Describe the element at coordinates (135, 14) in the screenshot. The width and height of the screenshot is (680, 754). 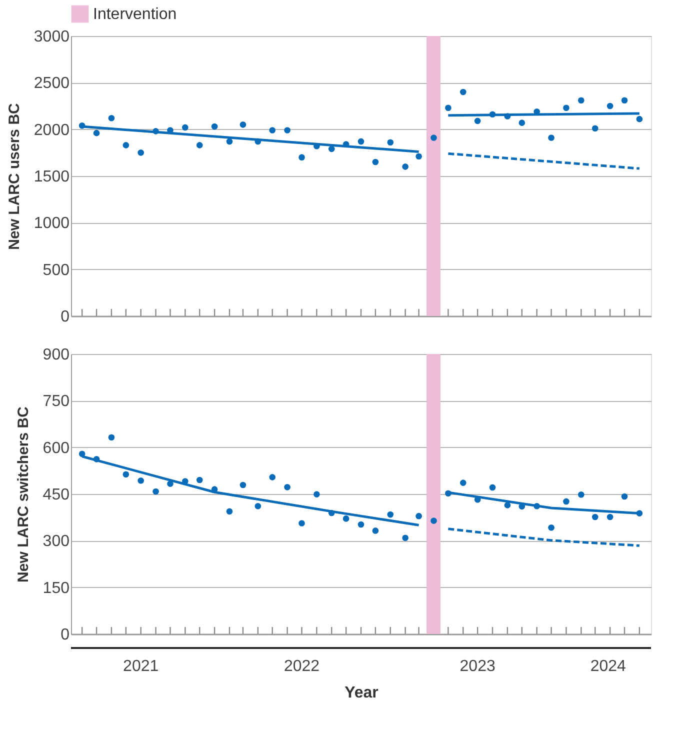
I see `legend-label: Intervention` at that location.